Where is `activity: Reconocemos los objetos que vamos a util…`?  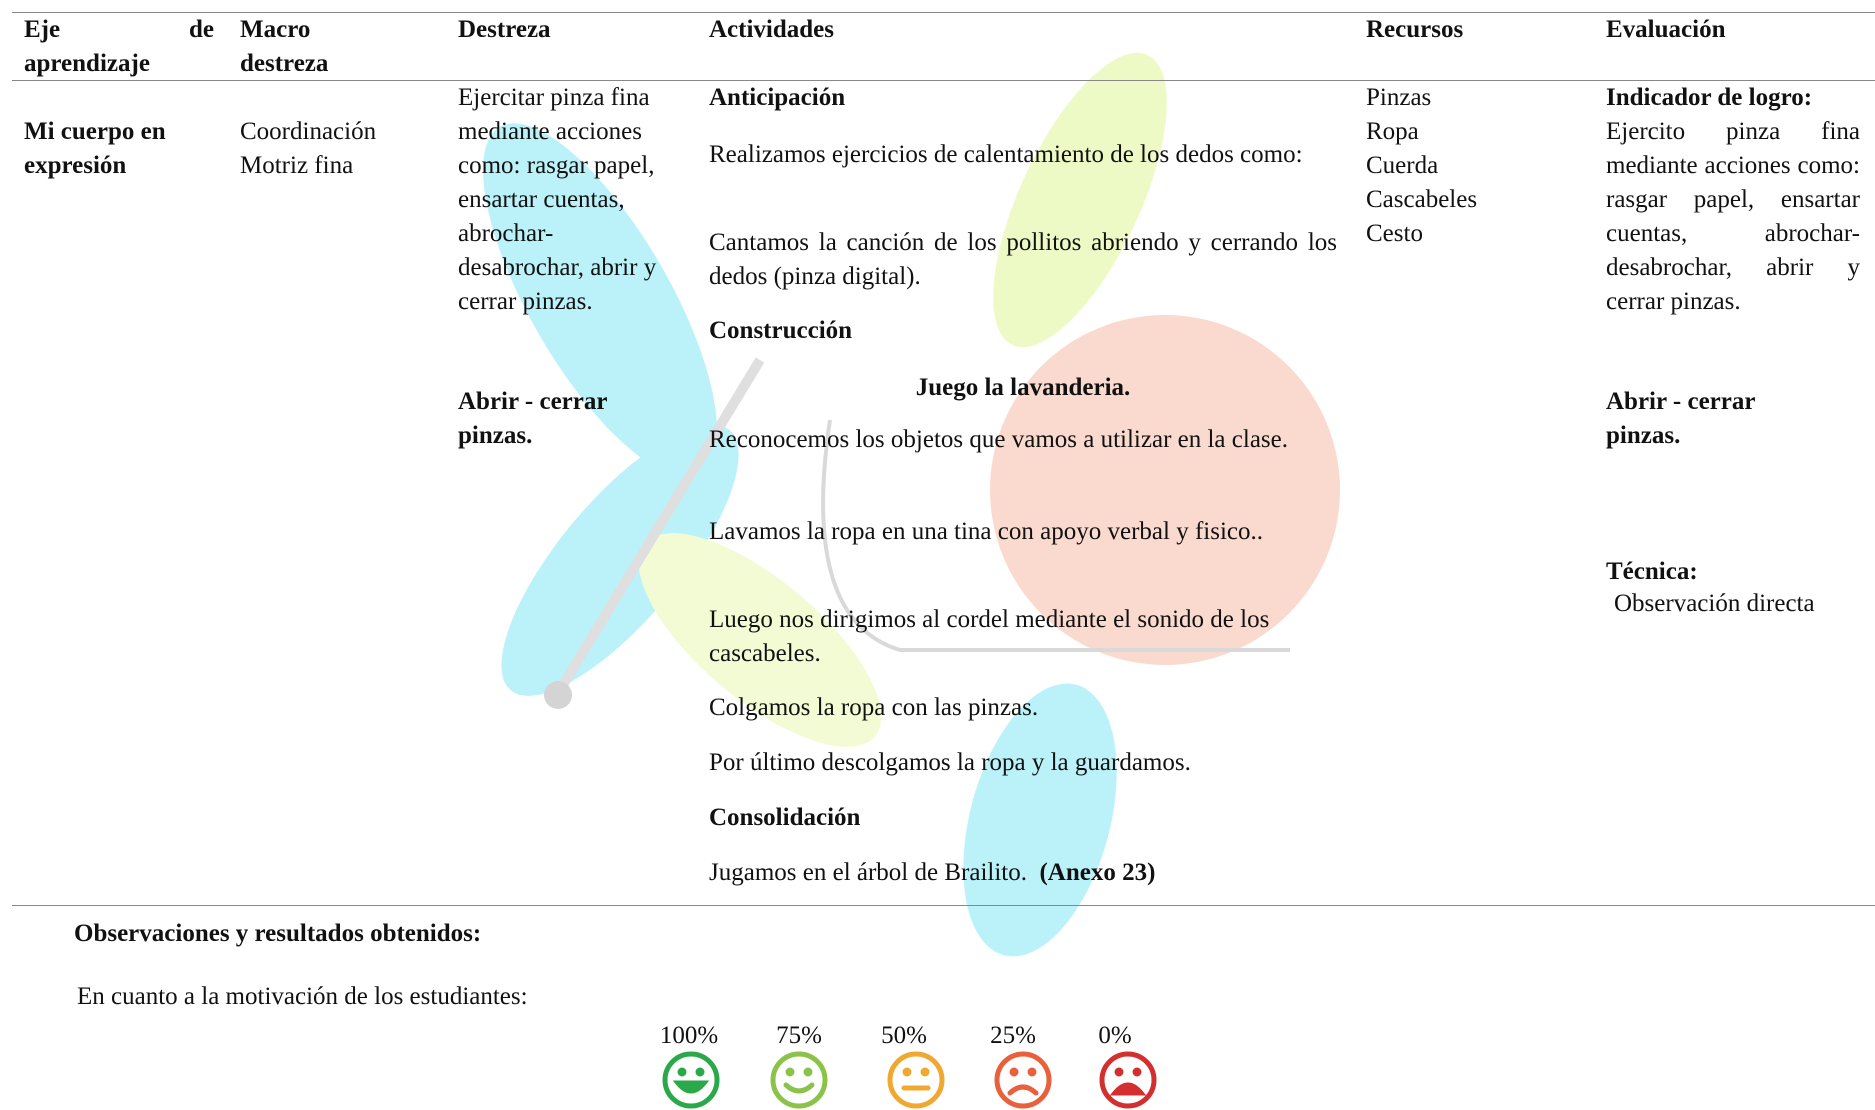
activity: Reconocemos los objetos que vamos a util… is located at coordinates (998, 439).